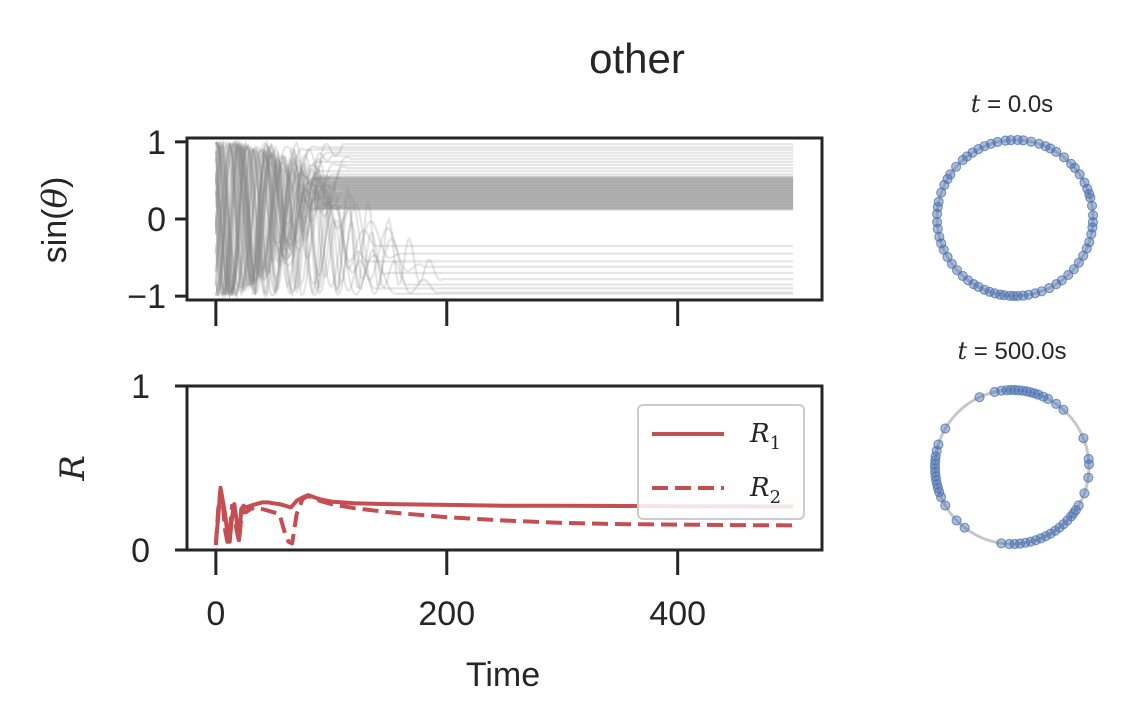 The height and width of the screenshot is (727, 1127). What do you see at coordinates (637, 58) in the screenshot?
I see `chart-title: other` at bounding box center [637, 58].